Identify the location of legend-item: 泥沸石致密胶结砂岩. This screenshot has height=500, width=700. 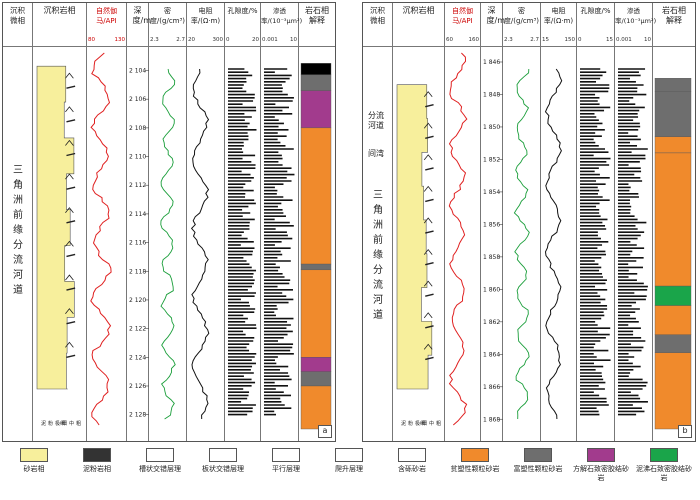
(664, 465).